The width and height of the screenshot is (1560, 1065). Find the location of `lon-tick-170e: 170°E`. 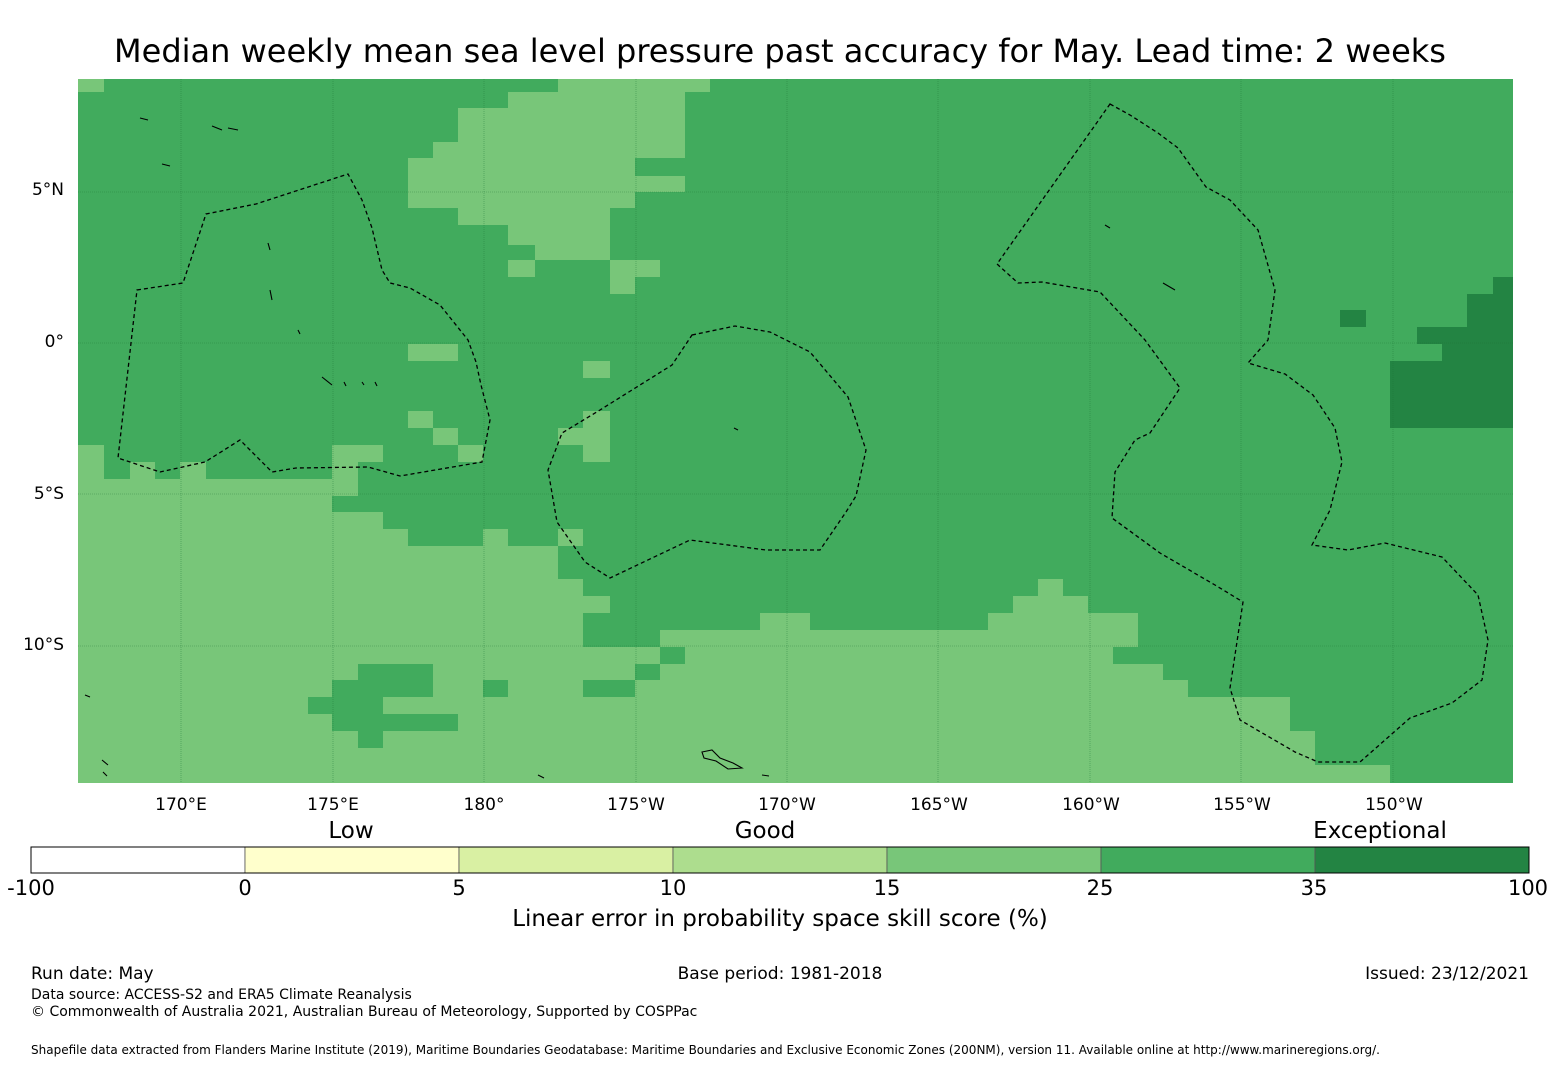

lon-tick-170e: 170°E is located at coordinates (181, 805).